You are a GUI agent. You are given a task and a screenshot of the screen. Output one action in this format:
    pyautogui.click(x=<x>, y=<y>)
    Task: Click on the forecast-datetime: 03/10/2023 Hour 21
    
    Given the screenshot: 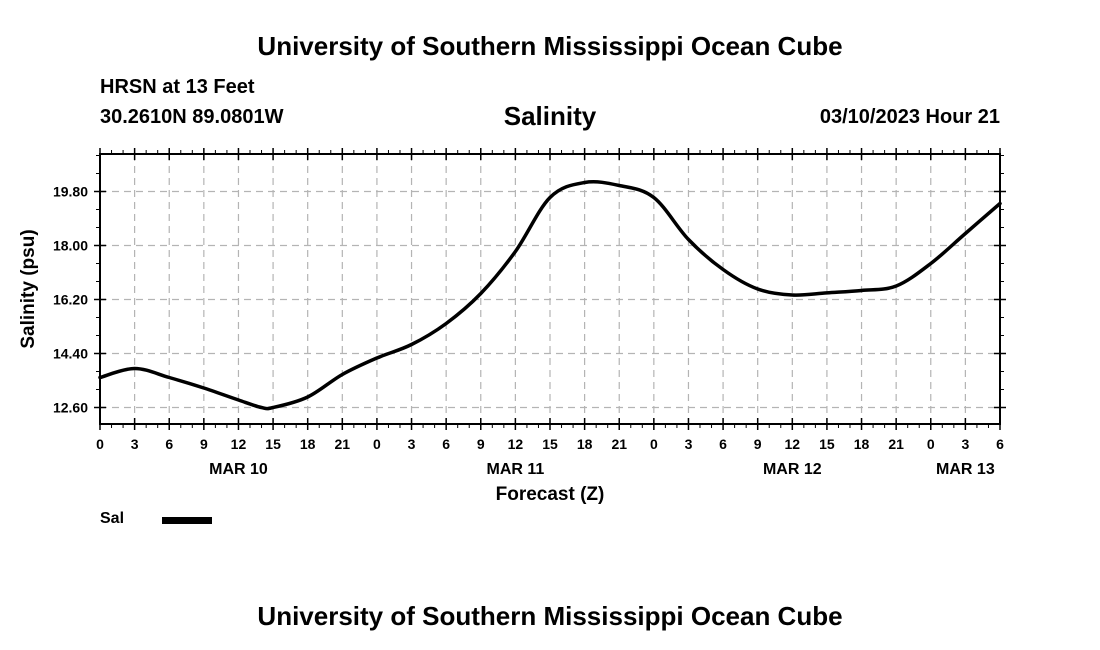 What is the action you would take?
    pyautogui.click(x=909, y=117)
    